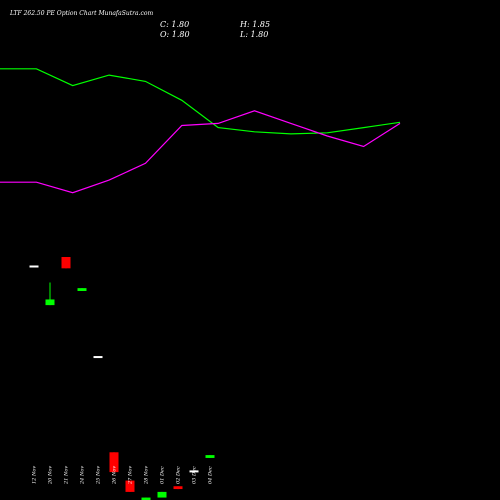 The image size is (500, 500). I want to click on candle-24-nov, so click(82, 289).